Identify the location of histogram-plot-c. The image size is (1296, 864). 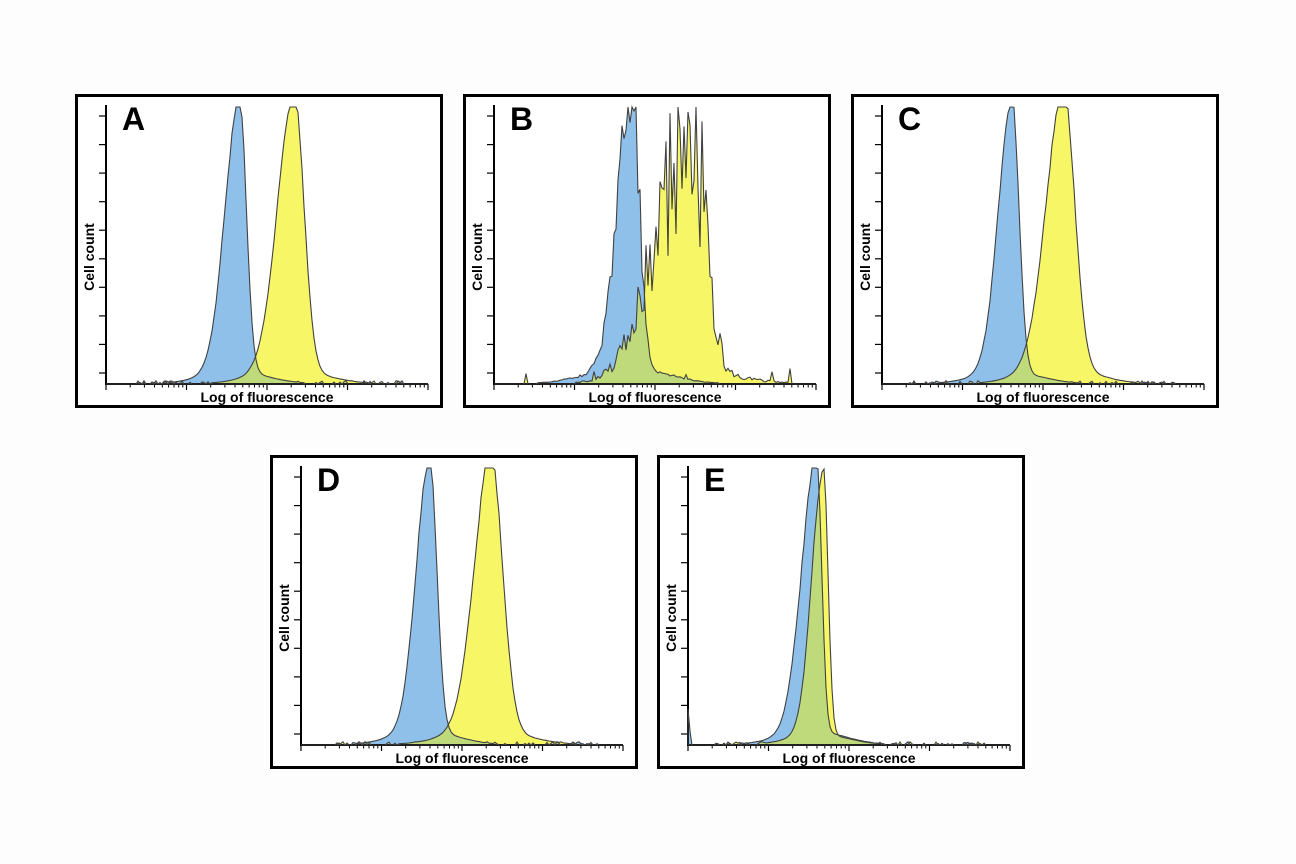
(1040, 247).